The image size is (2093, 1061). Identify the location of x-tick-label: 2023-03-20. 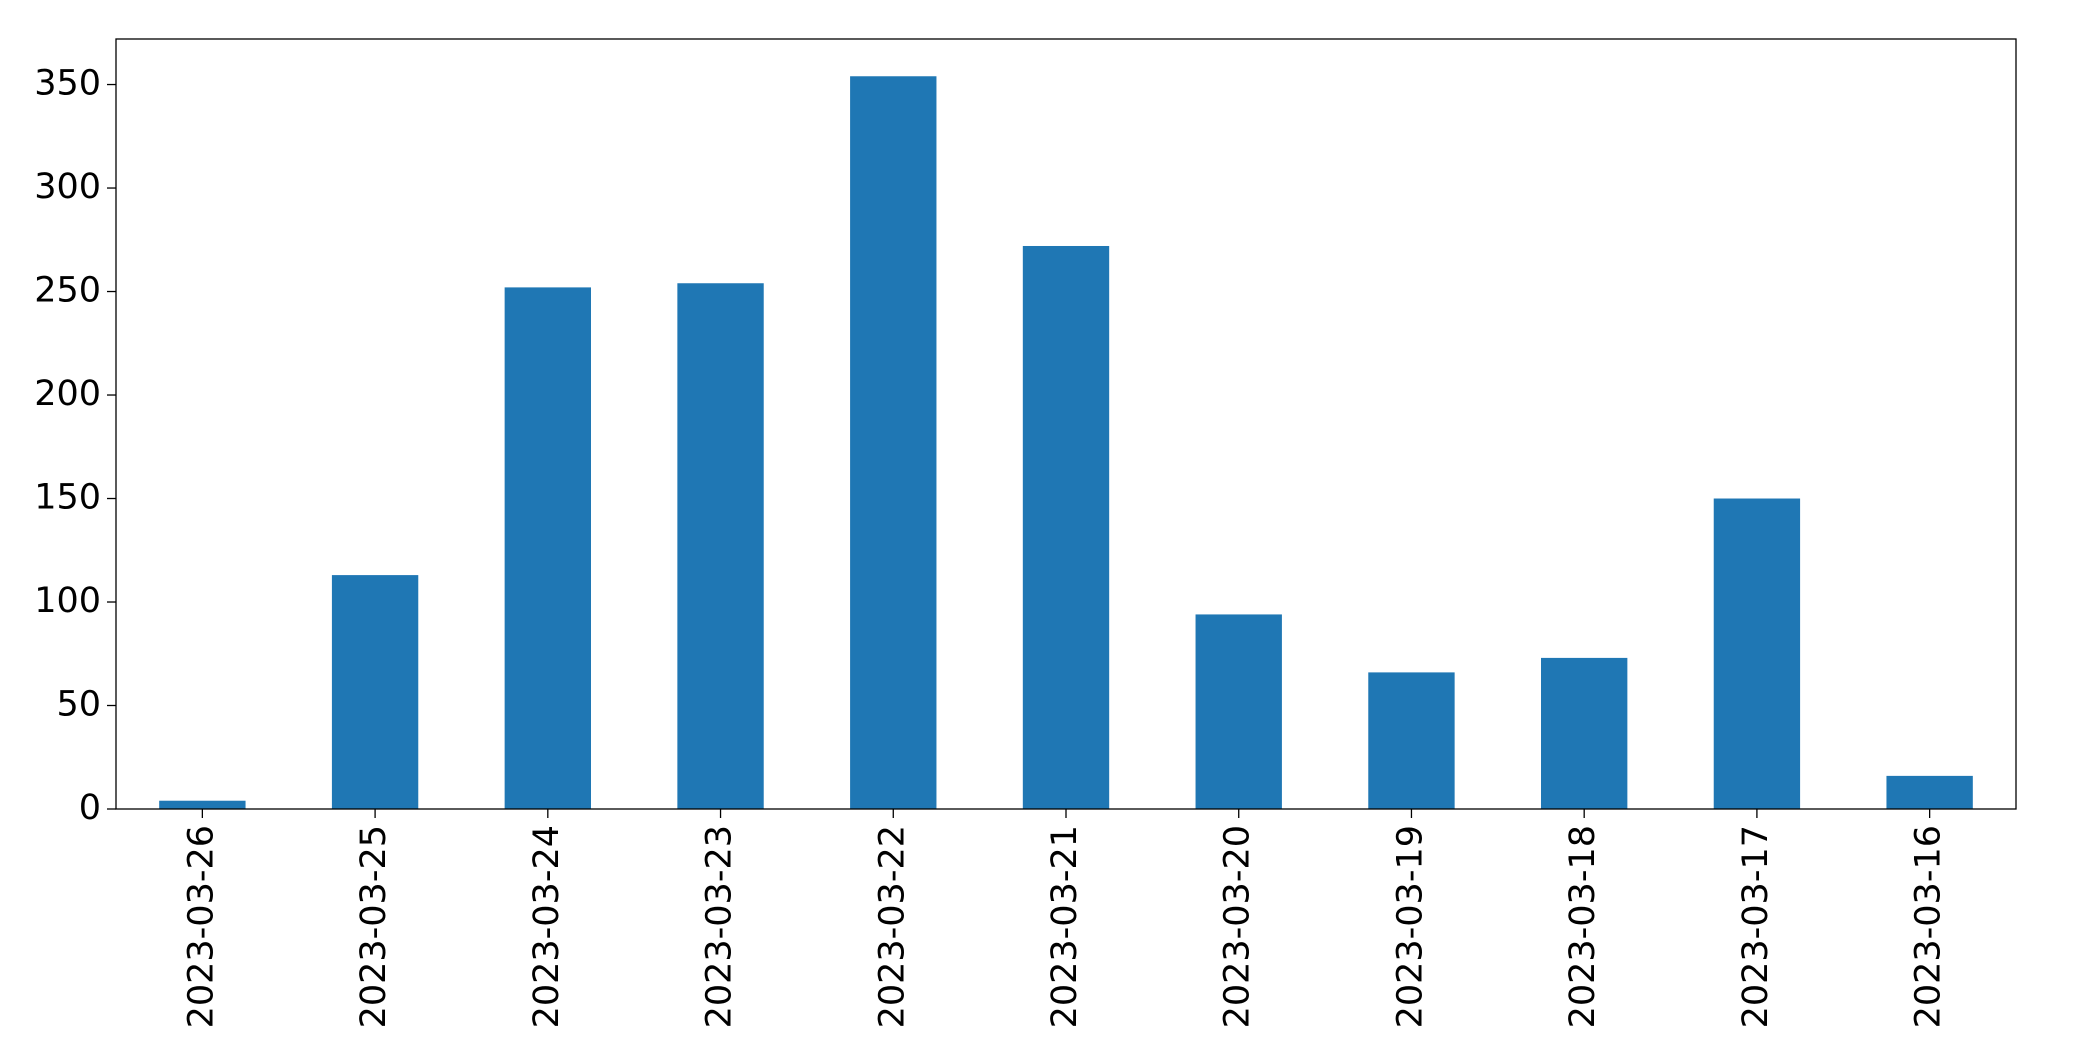
(1238, 926).